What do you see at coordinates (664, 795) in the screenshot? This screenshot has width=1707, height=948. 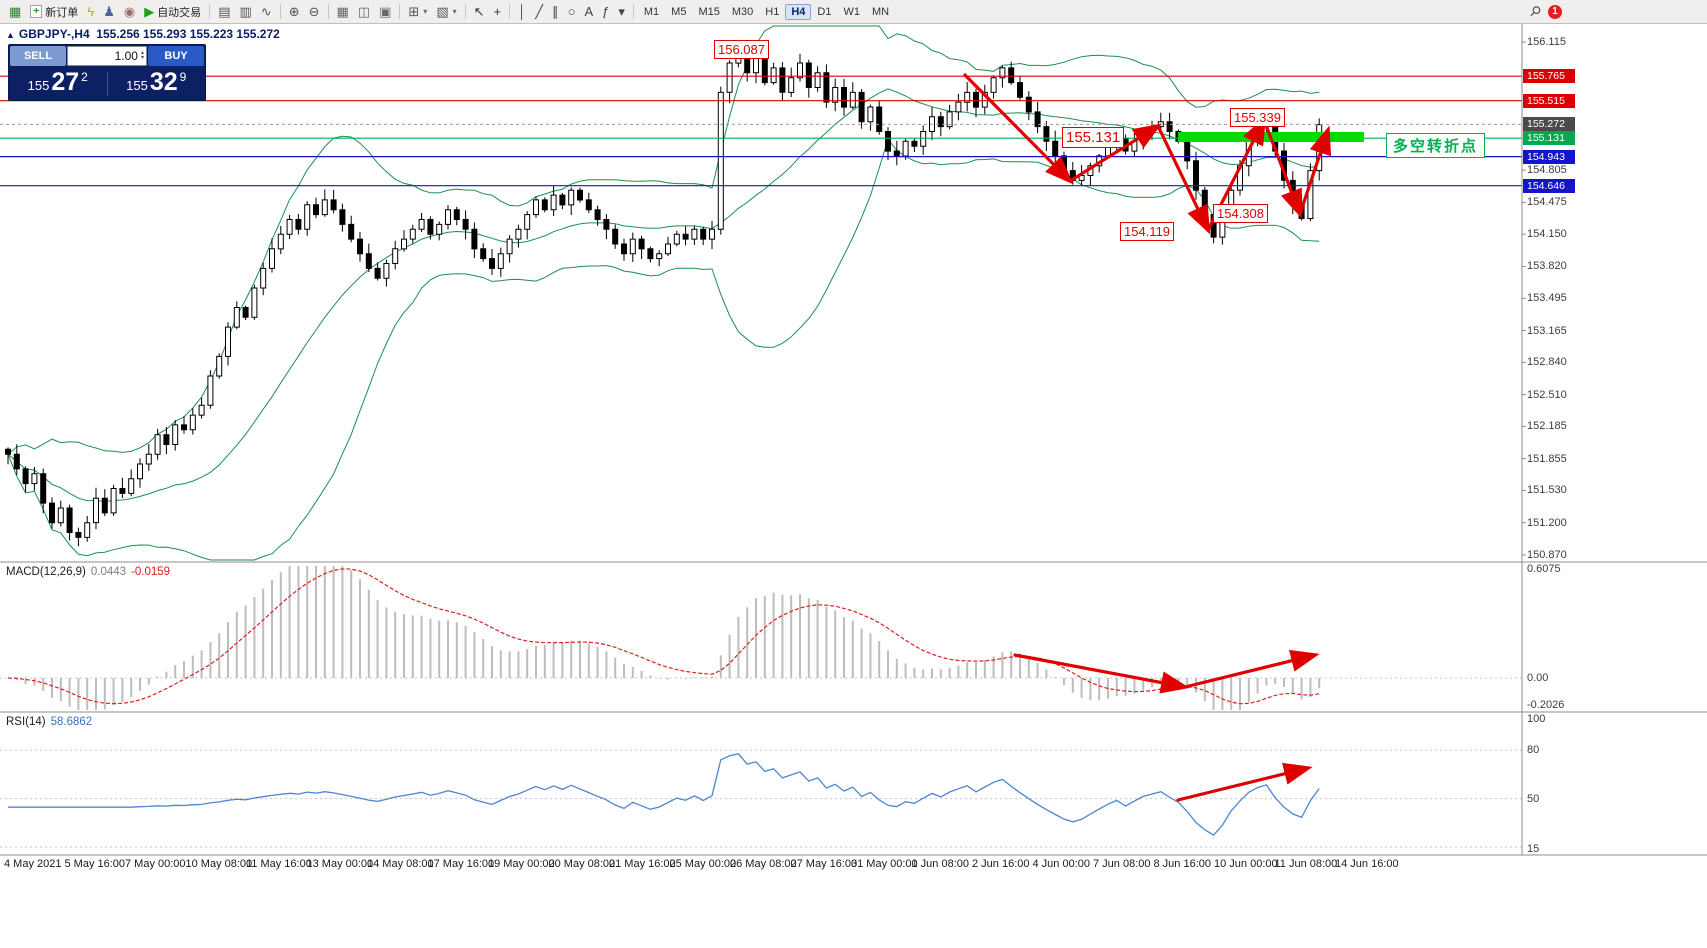 I see `rsi-series` at bounding box center [664, 795].